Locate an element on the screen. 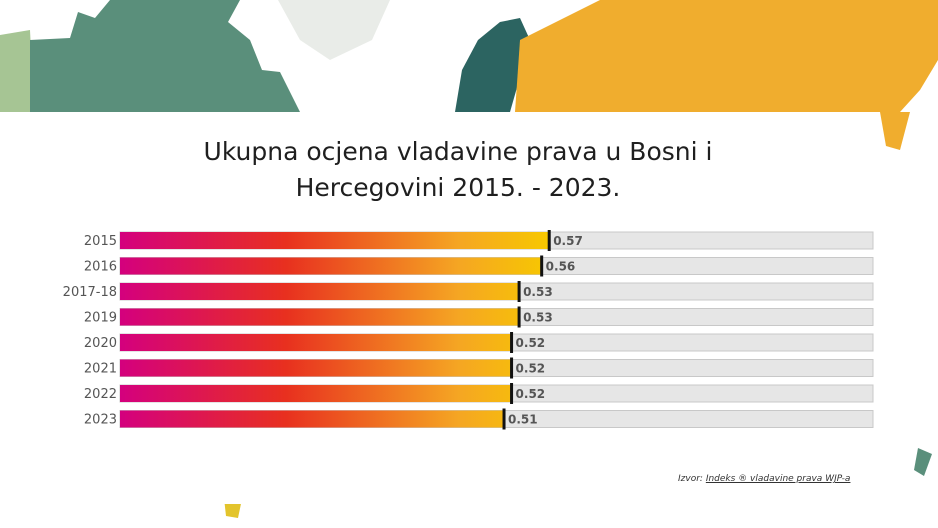 The image size is (938, 528). value-label: 0.56 is located at coordinates (561, 267).